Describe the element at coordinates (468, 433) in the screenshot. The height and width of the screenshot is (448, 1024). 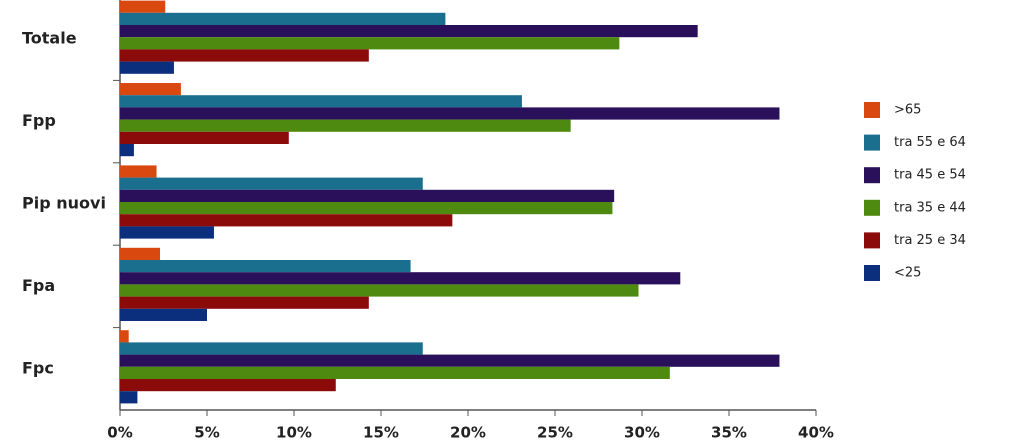
I see `x-tick-label: 20%` at that location.